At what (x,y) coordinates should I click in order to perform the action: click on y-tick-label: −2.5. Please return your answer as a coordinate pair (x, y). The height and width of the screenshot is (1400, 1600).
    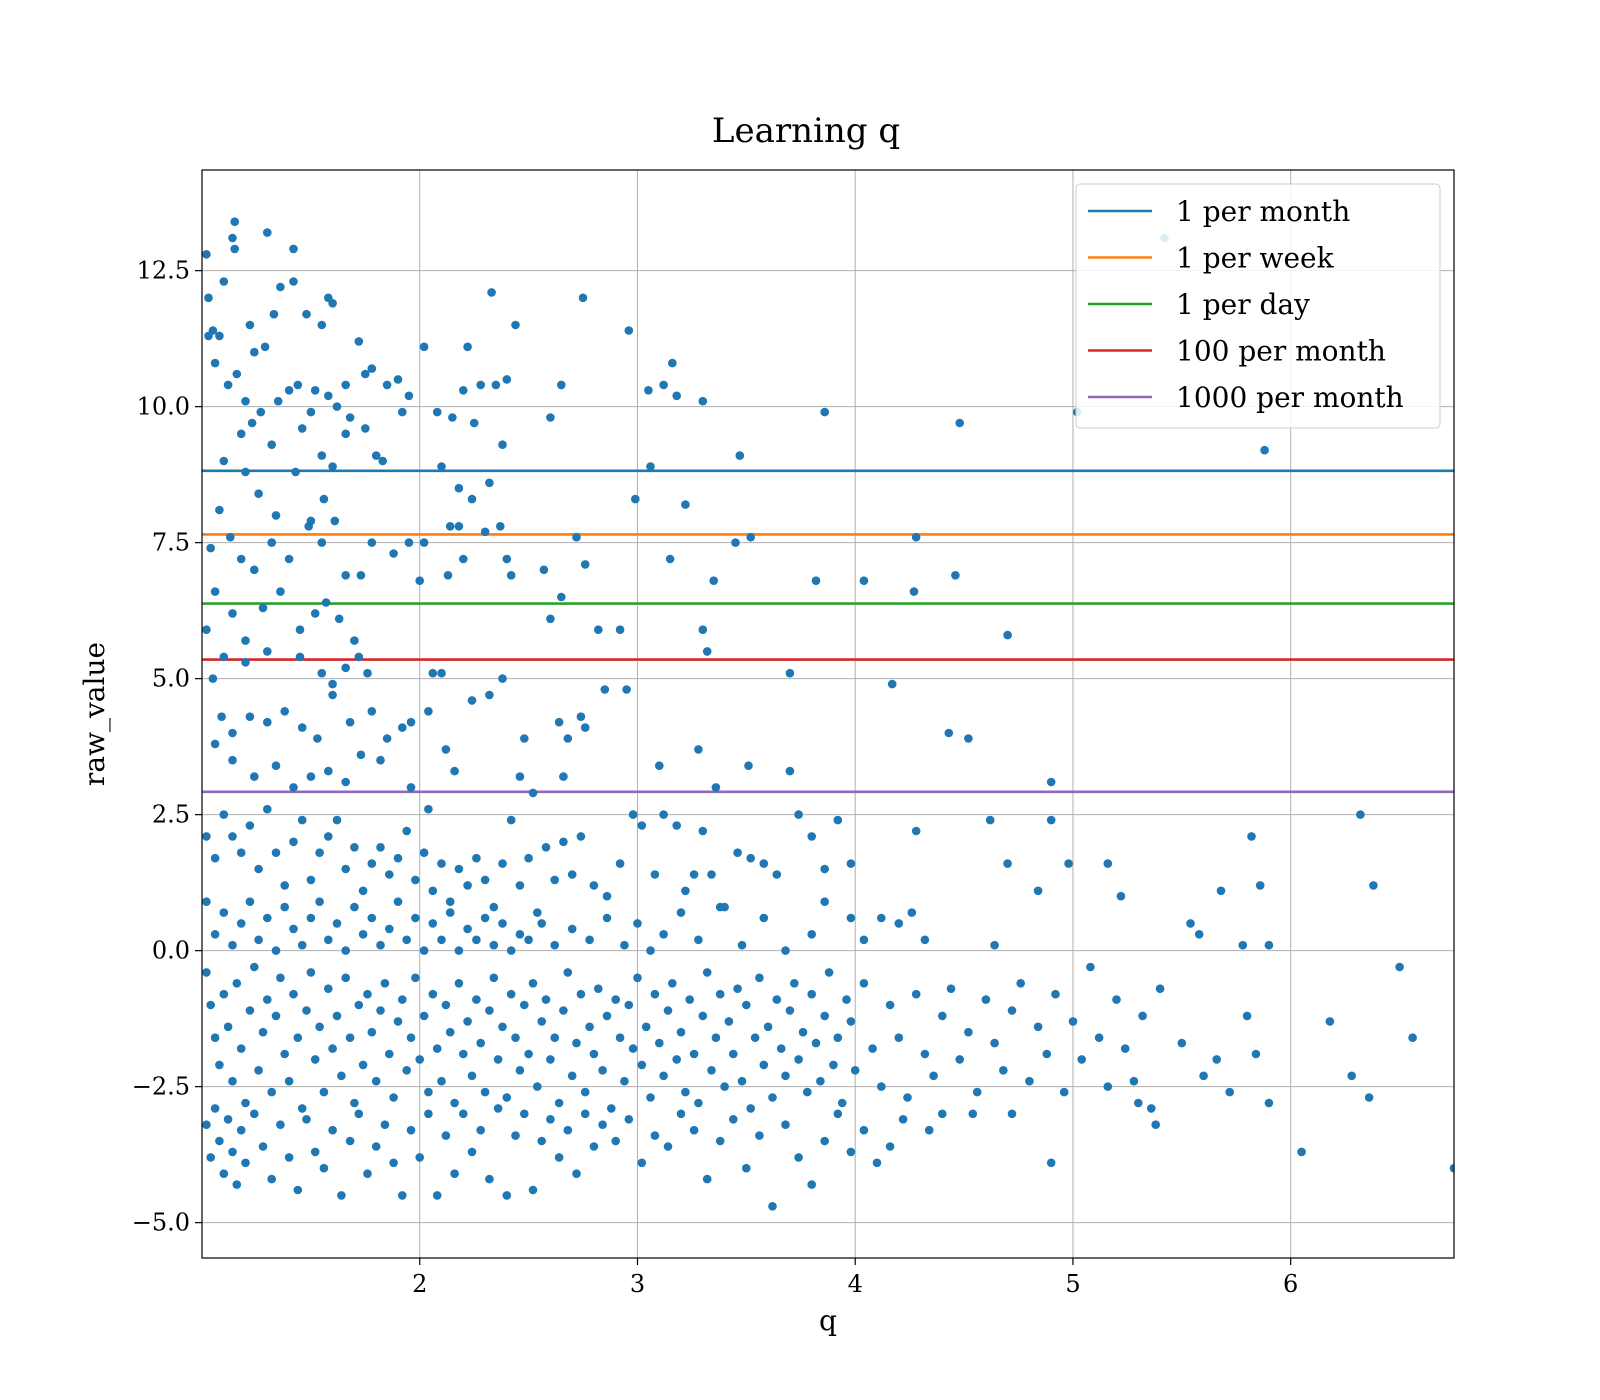
    Looking at the image, I should click on (161, 1087).